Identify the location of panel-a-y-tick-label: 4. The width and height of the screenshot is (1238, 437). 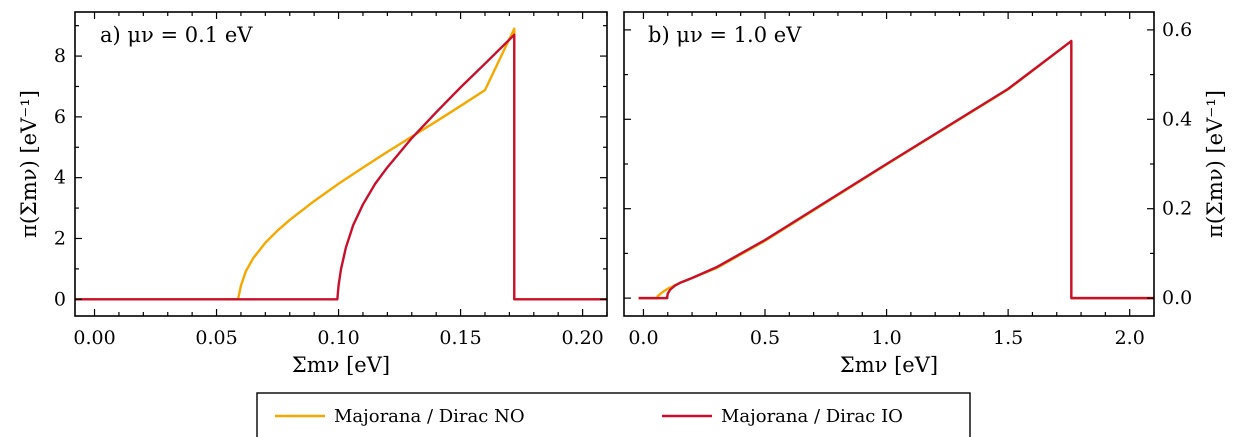
(60, 178).